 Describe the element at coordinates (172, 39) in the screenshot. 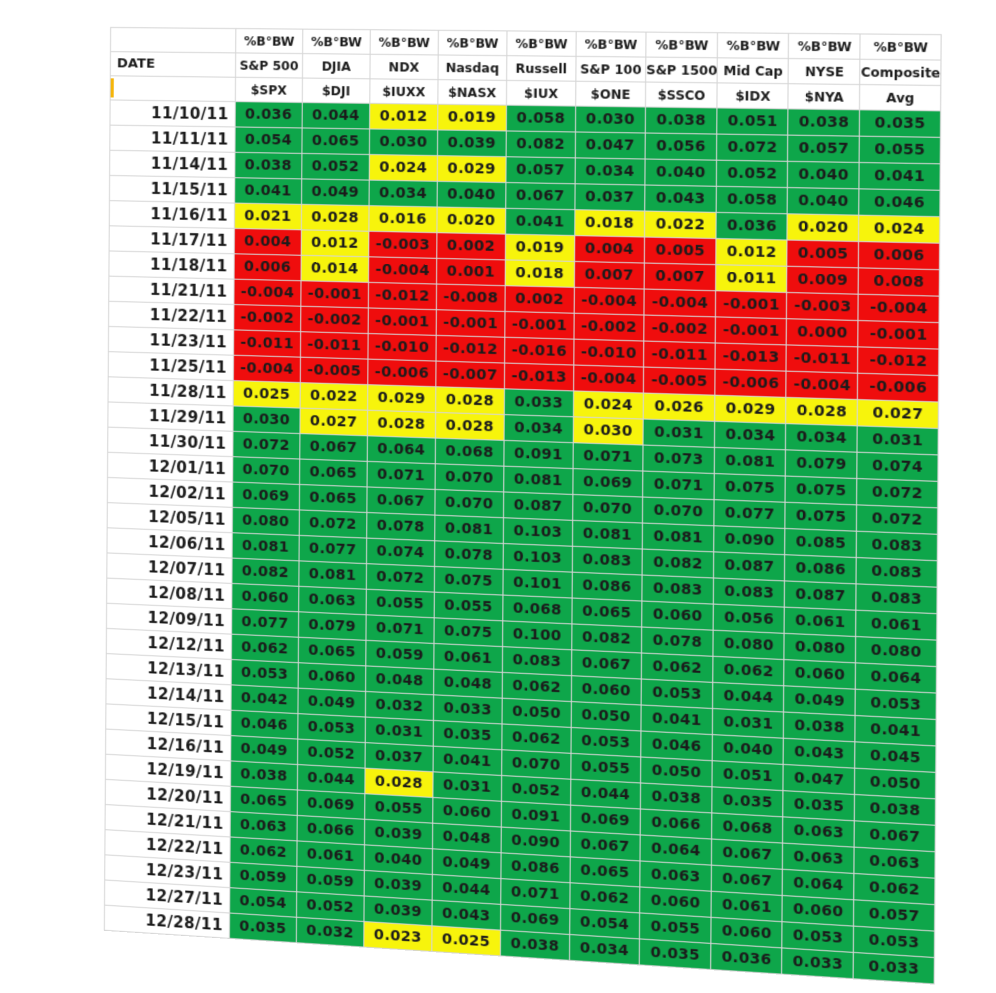

I see `corner-cell` at that location.